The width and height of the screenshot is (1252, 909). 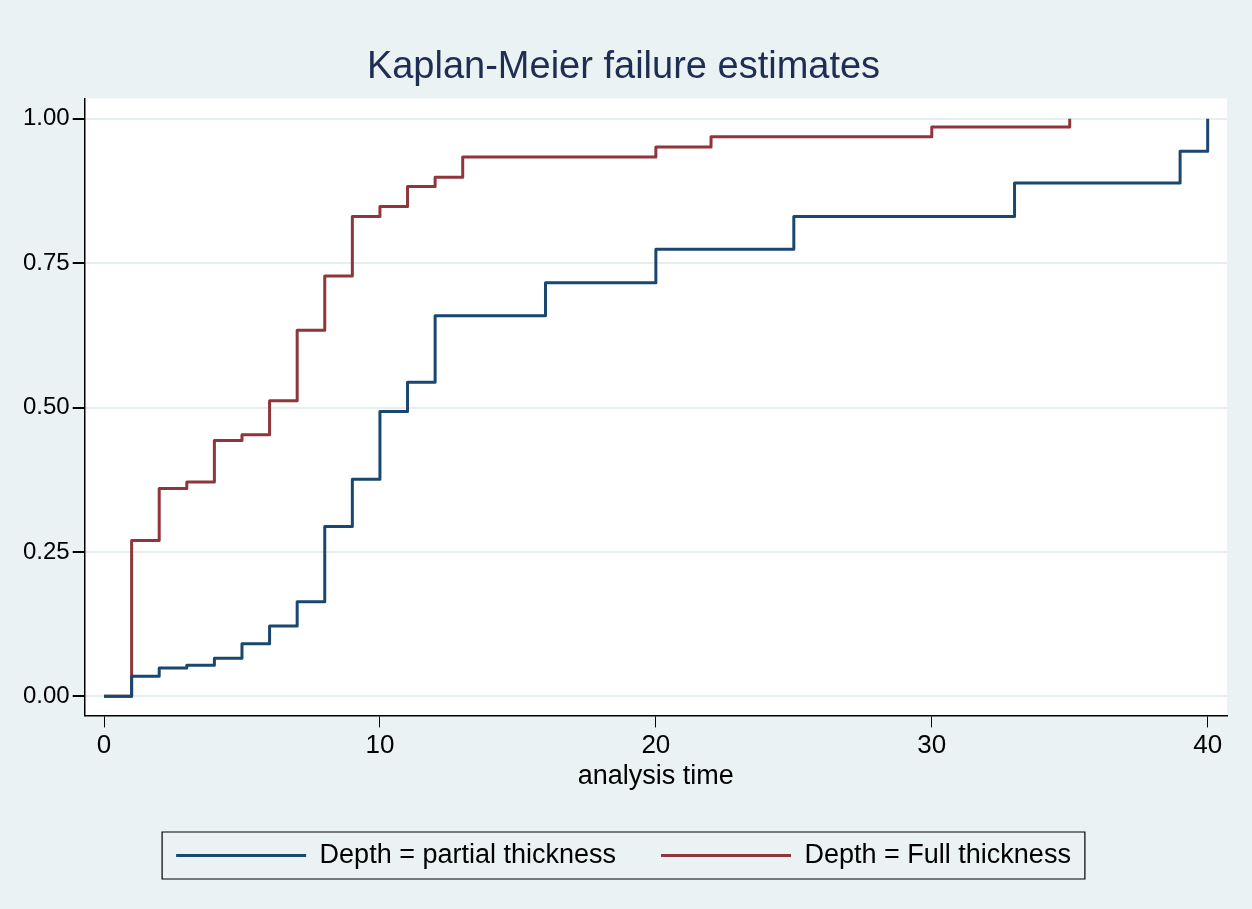 What do you see at coordinates (623, 65) in the screenshot?
I see `chart-title: Kaplan-Meier failure estimates` at bounding box center [623, 65].